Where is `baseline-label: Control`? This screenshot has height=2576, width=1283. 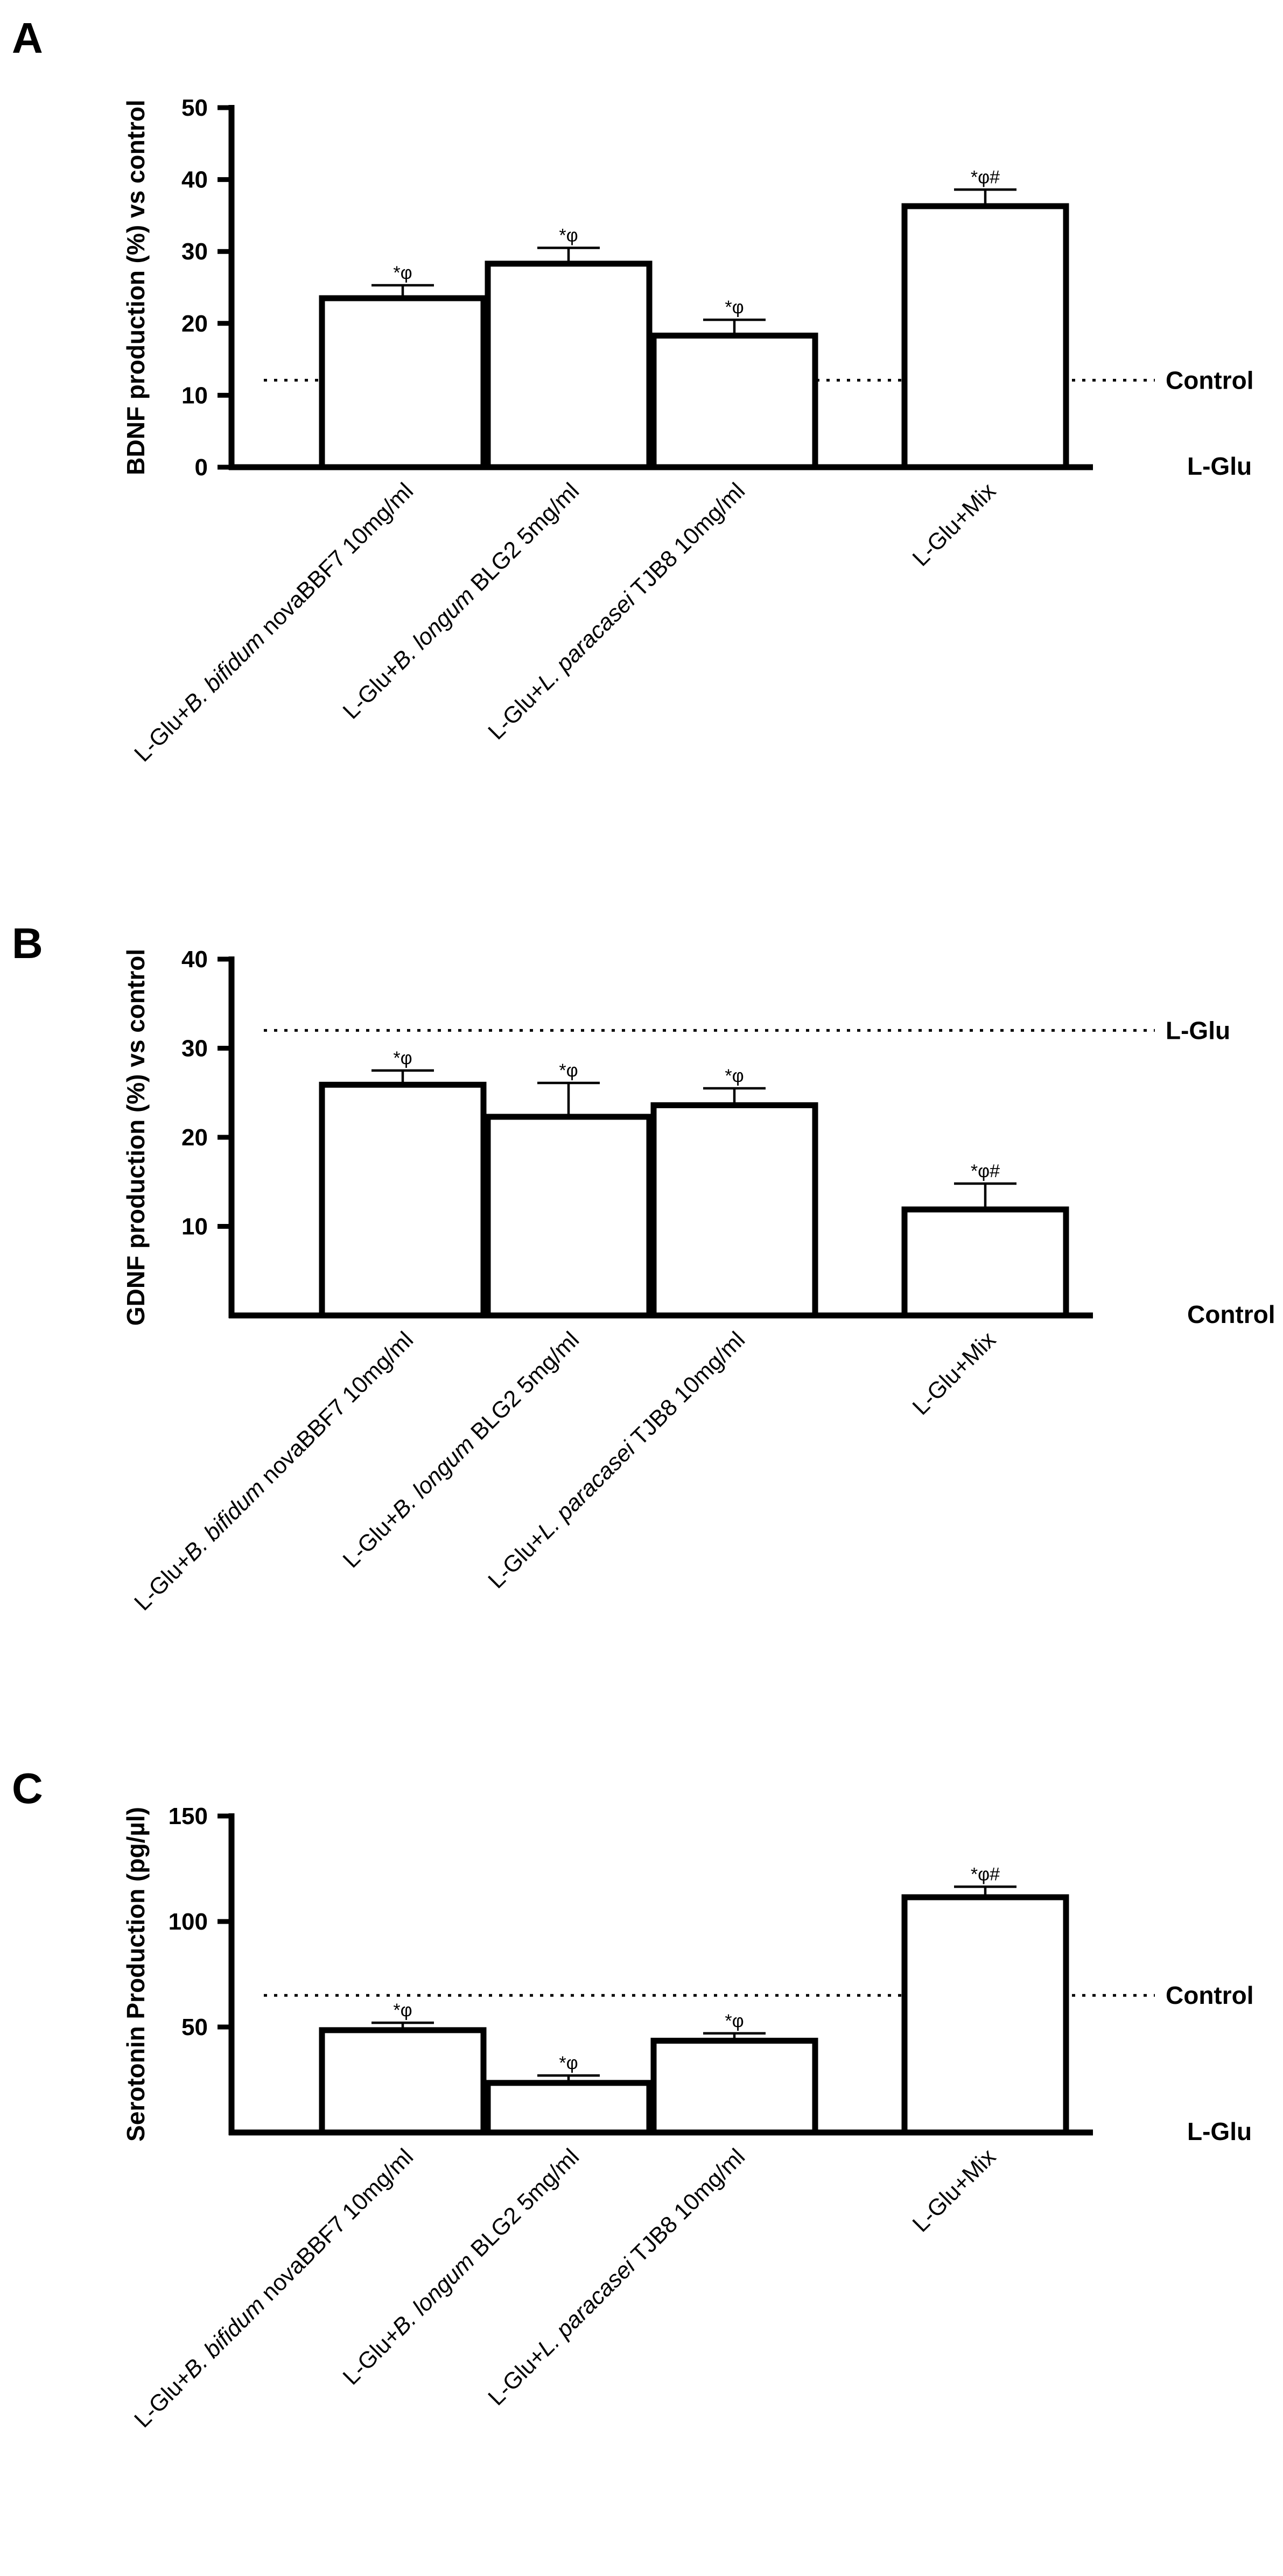
baseline-label: Control is located at coordinates (1231, 1314).